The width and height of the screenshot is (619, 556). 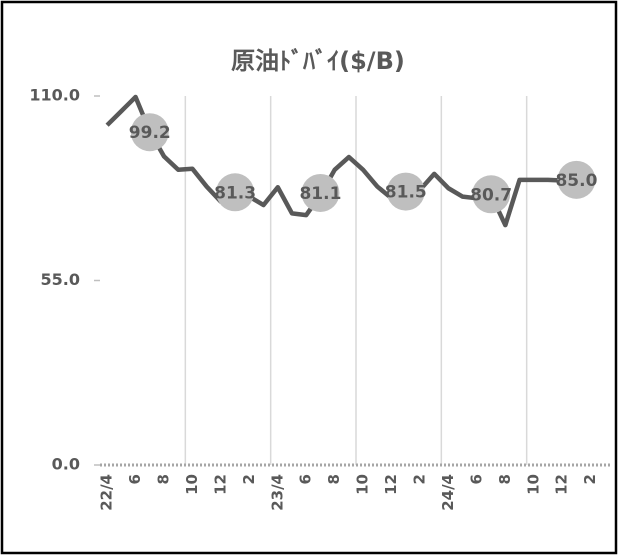 I want to click on data-label: 81.3, so click(x=235, y=193).